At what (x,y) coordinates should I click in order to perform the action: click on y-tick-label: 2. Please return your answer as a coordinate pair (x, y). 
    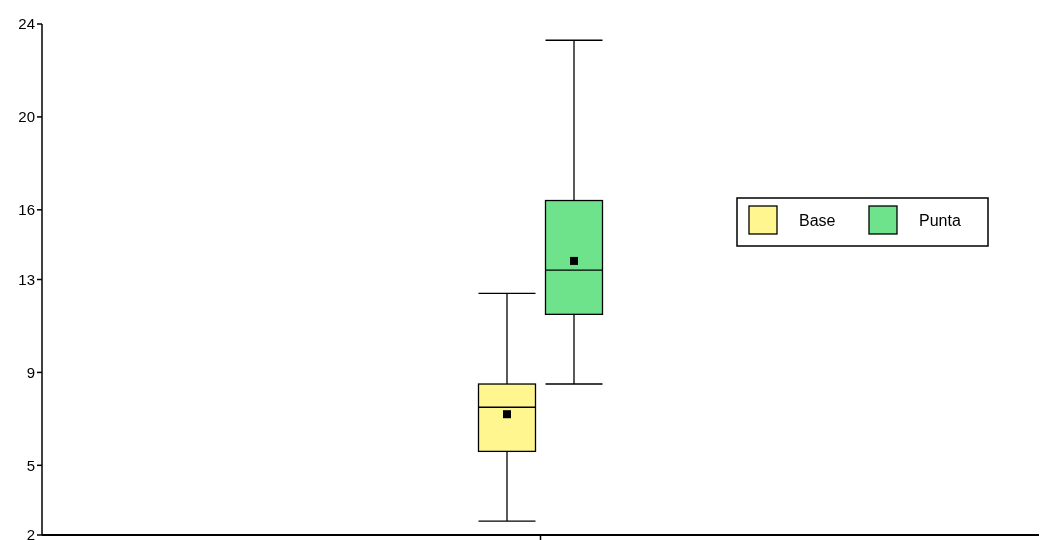
    Looking at the image, I should click on (30, 533).